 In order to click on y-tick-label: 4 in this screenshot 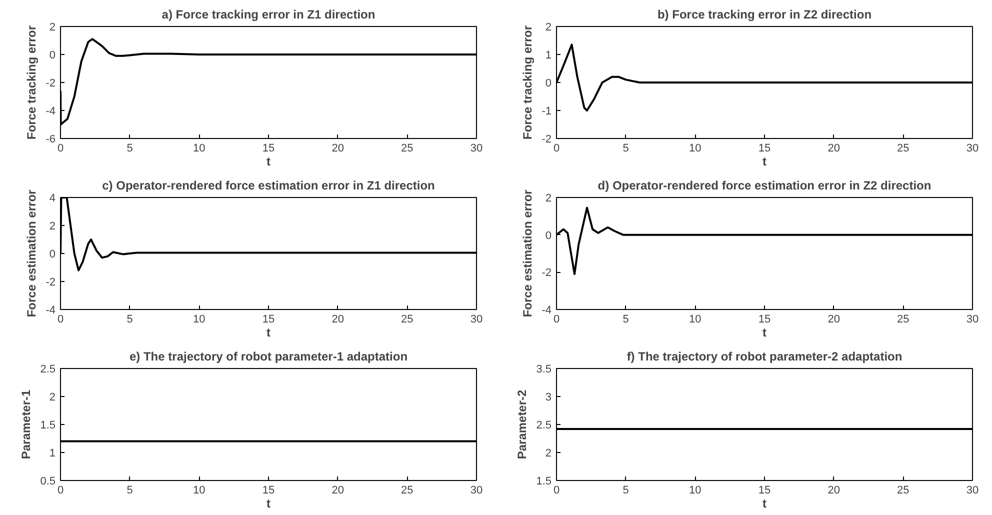, I will do `click(52, 198)`.